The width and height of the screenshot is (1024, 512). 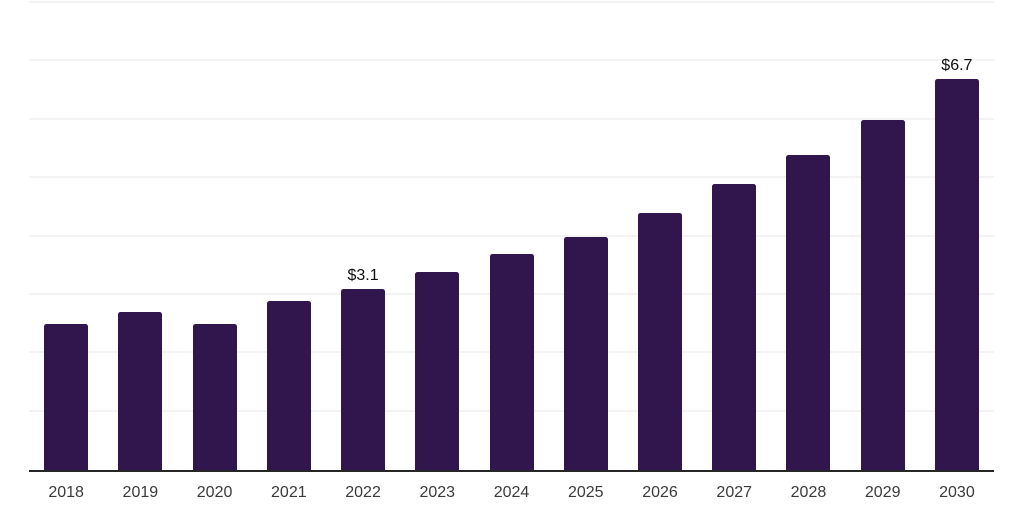 What do you see at coordinates (363, 379) in the screenshot?
I see `bar-2022` at bounding box center [363, 379].